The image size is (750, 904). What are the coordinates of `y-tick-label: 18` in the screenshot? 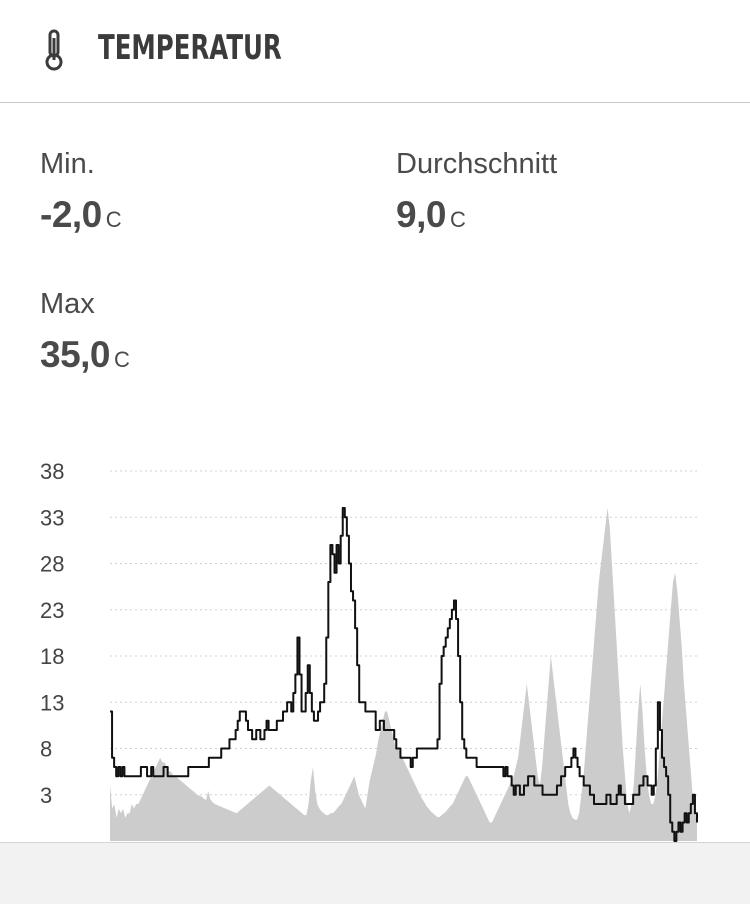 It's located at (52, 656).